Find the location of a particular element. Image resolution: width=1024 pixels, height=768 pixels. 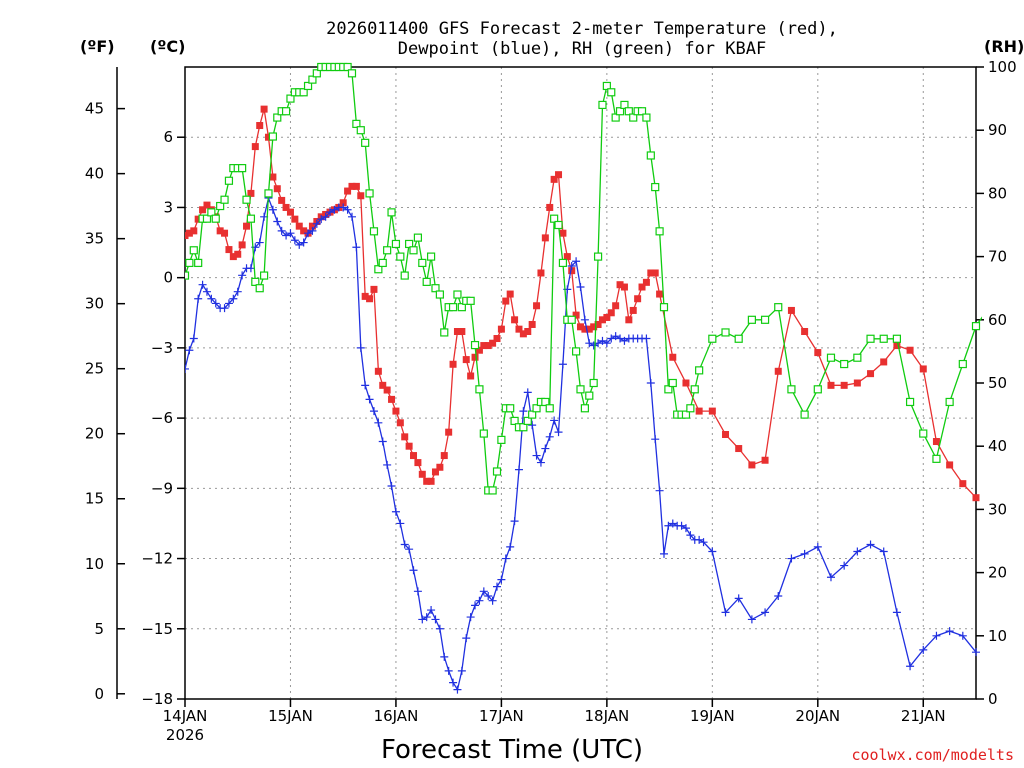

celsius-tick-label: 3 is located at coordinates (168, 207).